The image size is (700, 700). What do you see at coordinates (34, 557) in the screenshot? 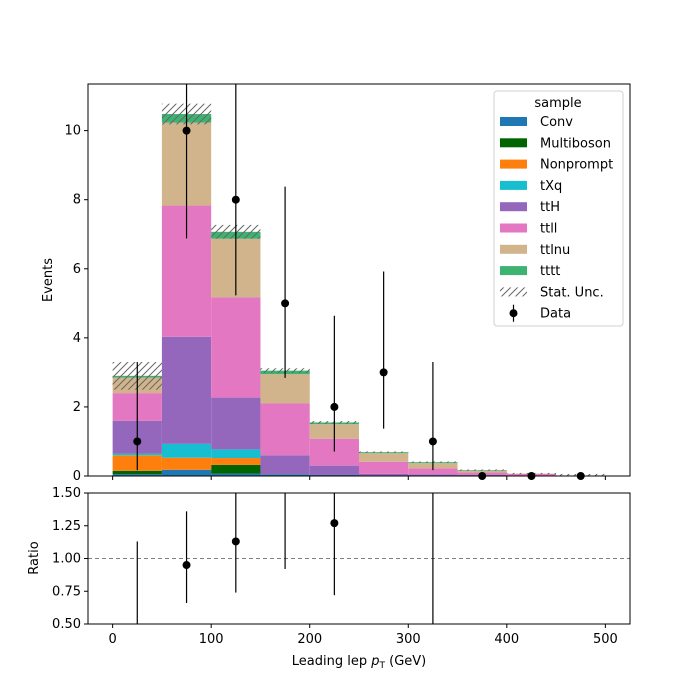
I see `ratio-y-axis-label: Ratio` at bounding box center [34, 557].